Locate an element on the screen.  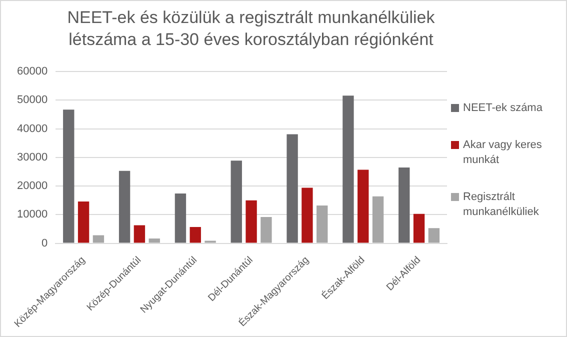
y-tick-label: 0 is located at coordinates (44, 243).